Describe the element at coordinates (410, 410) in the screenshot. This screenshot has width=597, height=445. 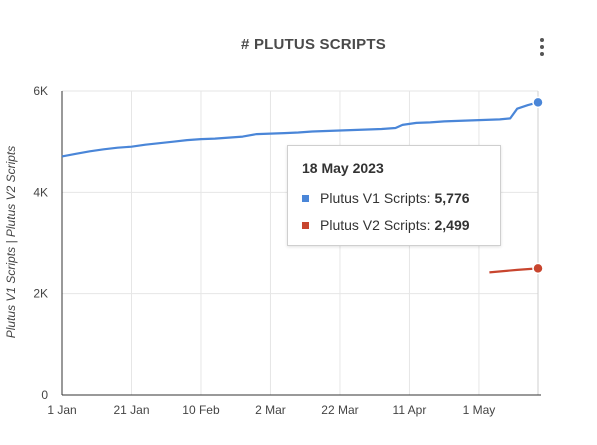
I see `x-tick-label: 11 Apr` at that location.